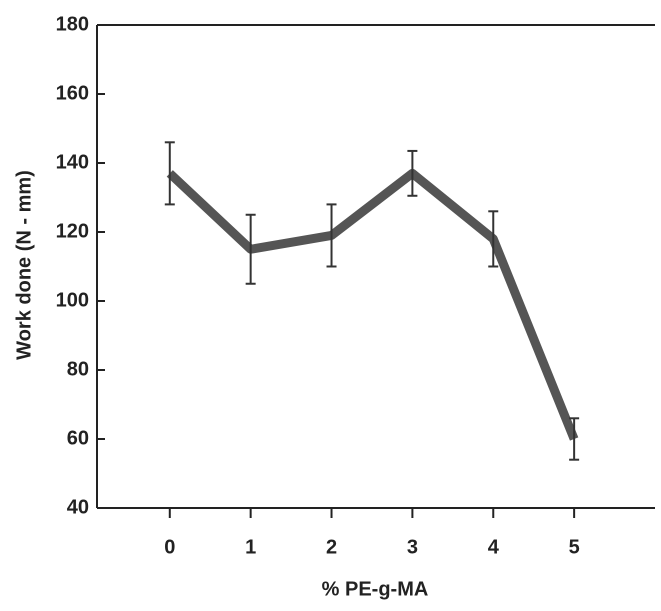 The image size is (661, 611). I want to click on x-tick-label: 5, so click(574, 547).